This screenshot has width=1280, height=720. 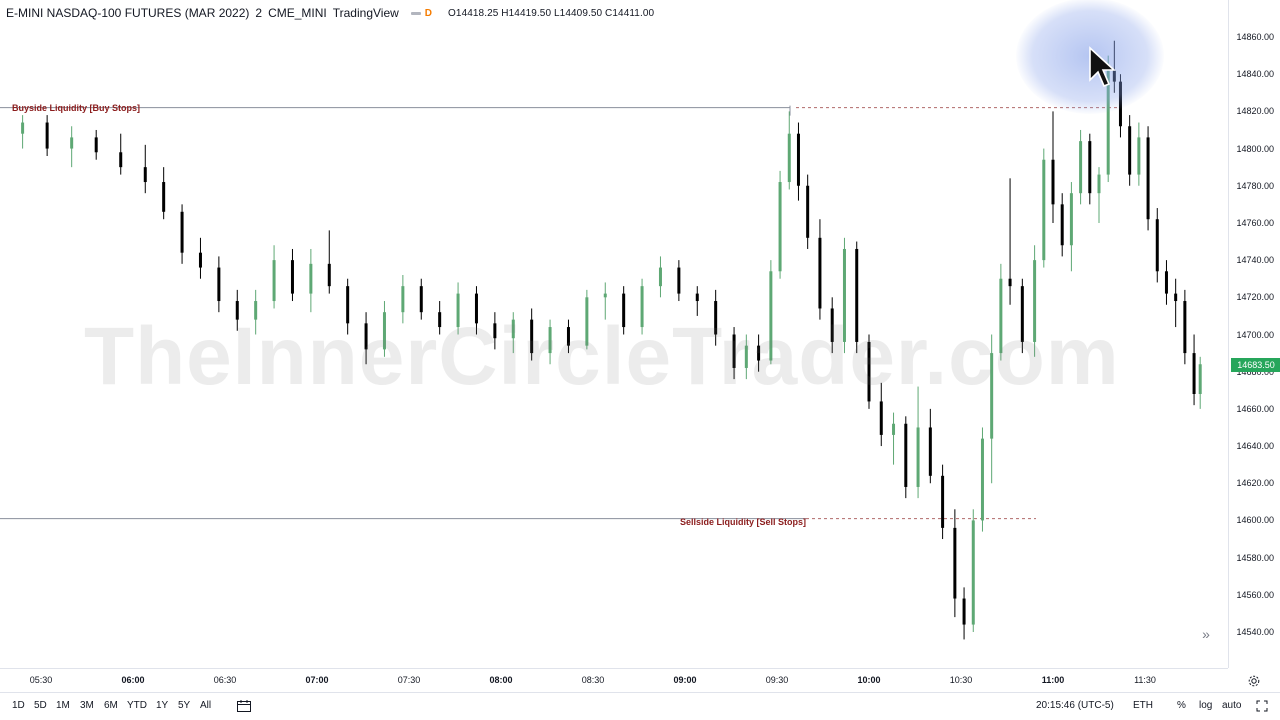 I want to click on interval: 2, so click(x=259, y=13).